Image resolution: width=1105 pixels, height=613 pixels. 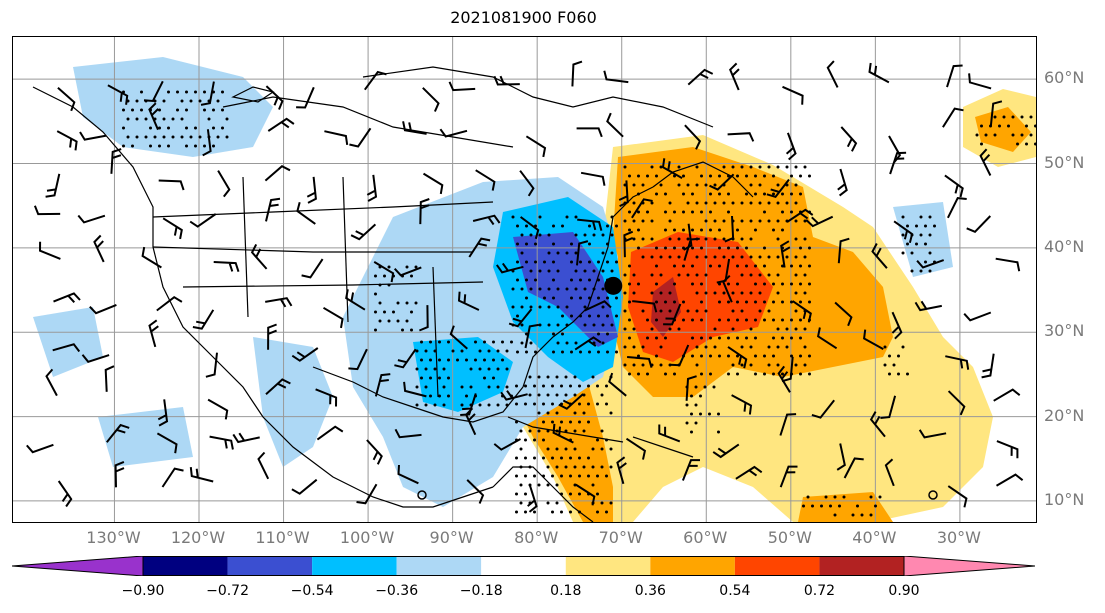 What do you see at coordinates (78, 566) in the screenshot?
I see `colorbar-extend-min` at bounding box center [78, 566].